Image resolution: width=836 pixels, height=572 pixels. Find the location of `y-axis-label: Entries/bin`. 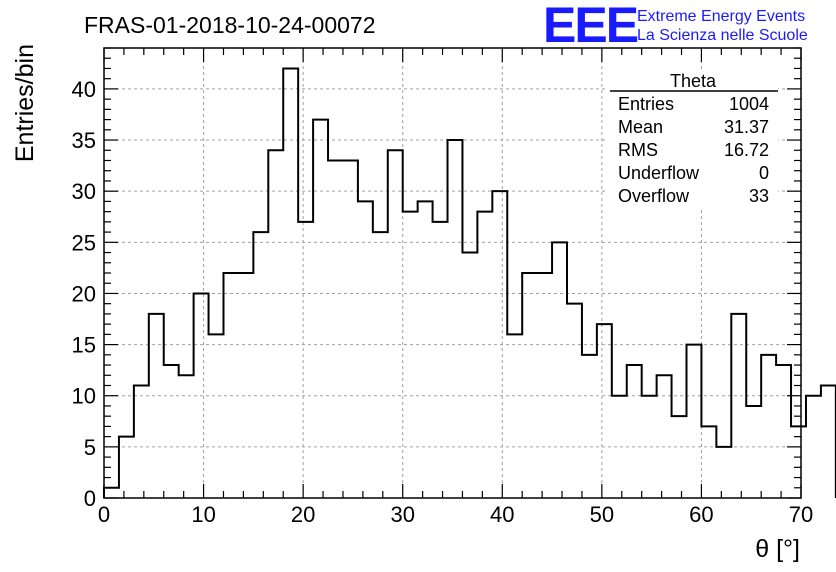

y-axis-label: Entries/bin is located at coordinates (25, 103).